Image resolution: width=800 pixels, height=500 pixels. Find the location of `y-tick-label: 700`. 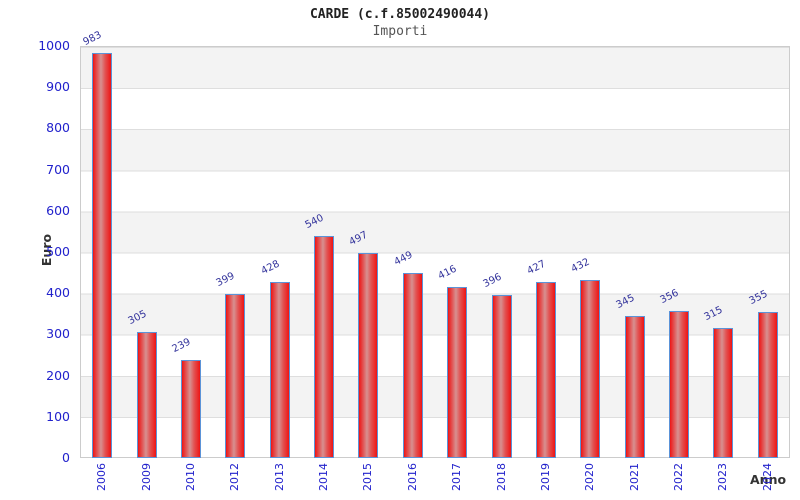

y-tick-label: 700 is located at coordinates (58, 169).